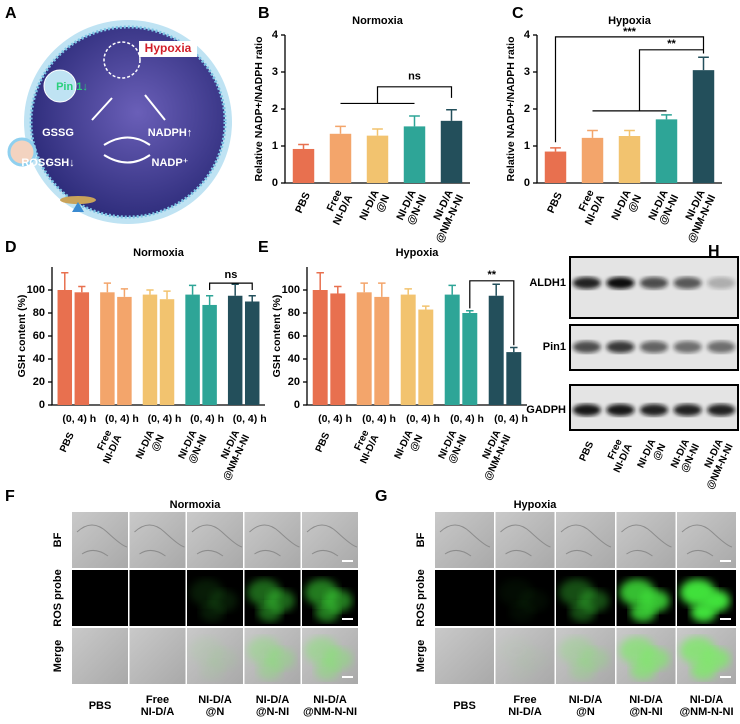  What do you see at coordinates (547, 283) in the screenshot?
I see `blot-label: ALDH1` at bounding box center [547, 283].